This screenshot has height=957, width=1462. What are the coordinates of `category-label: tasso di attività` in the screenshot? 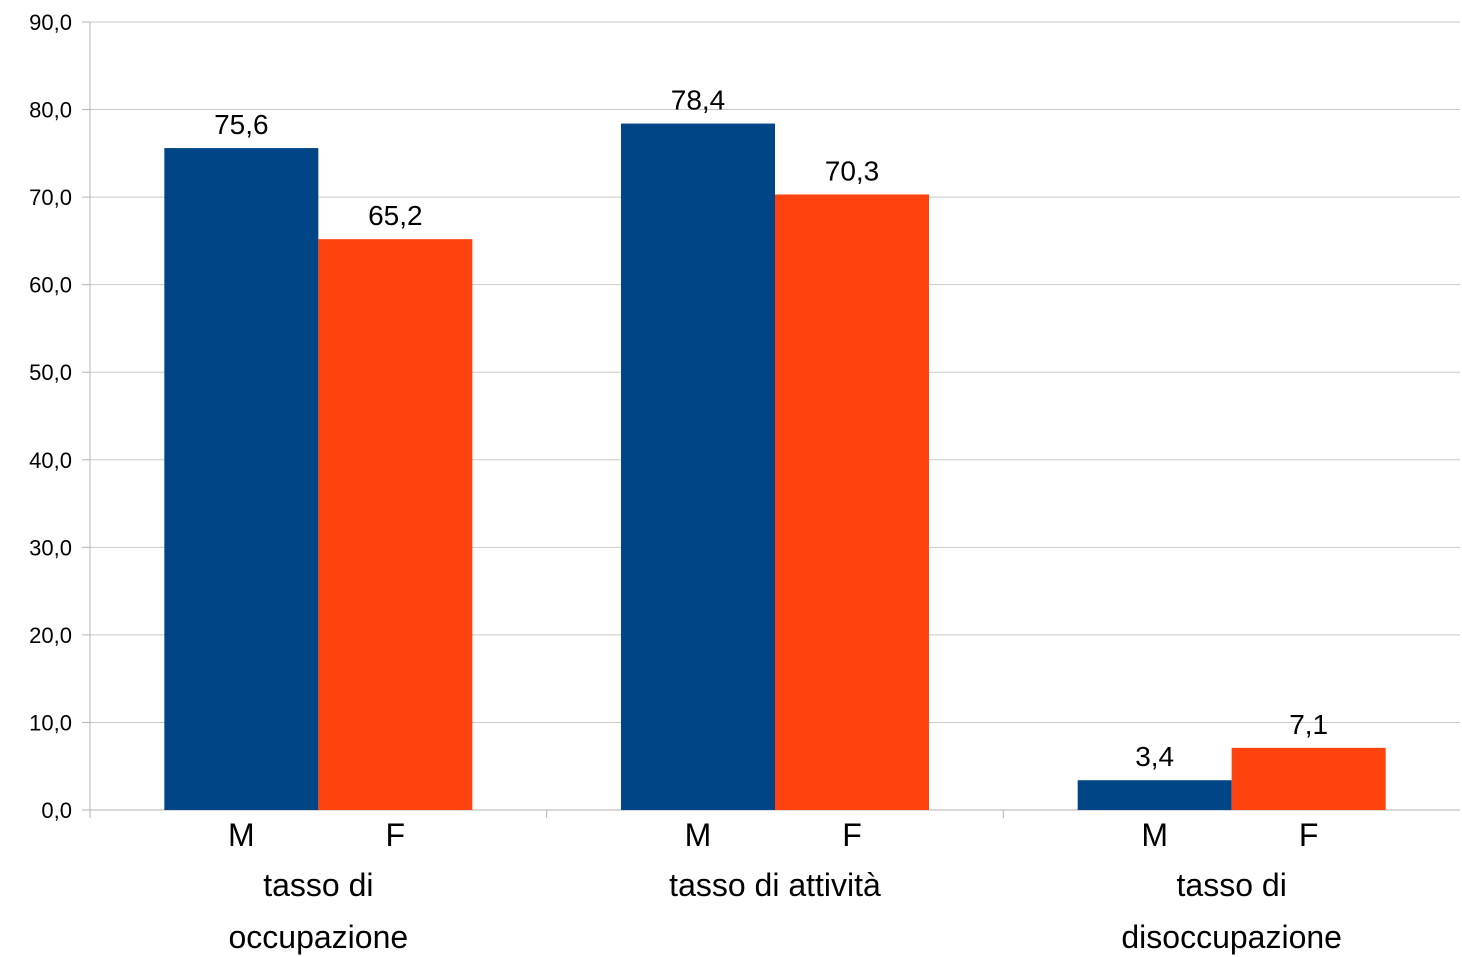 It's located at (775, 885).